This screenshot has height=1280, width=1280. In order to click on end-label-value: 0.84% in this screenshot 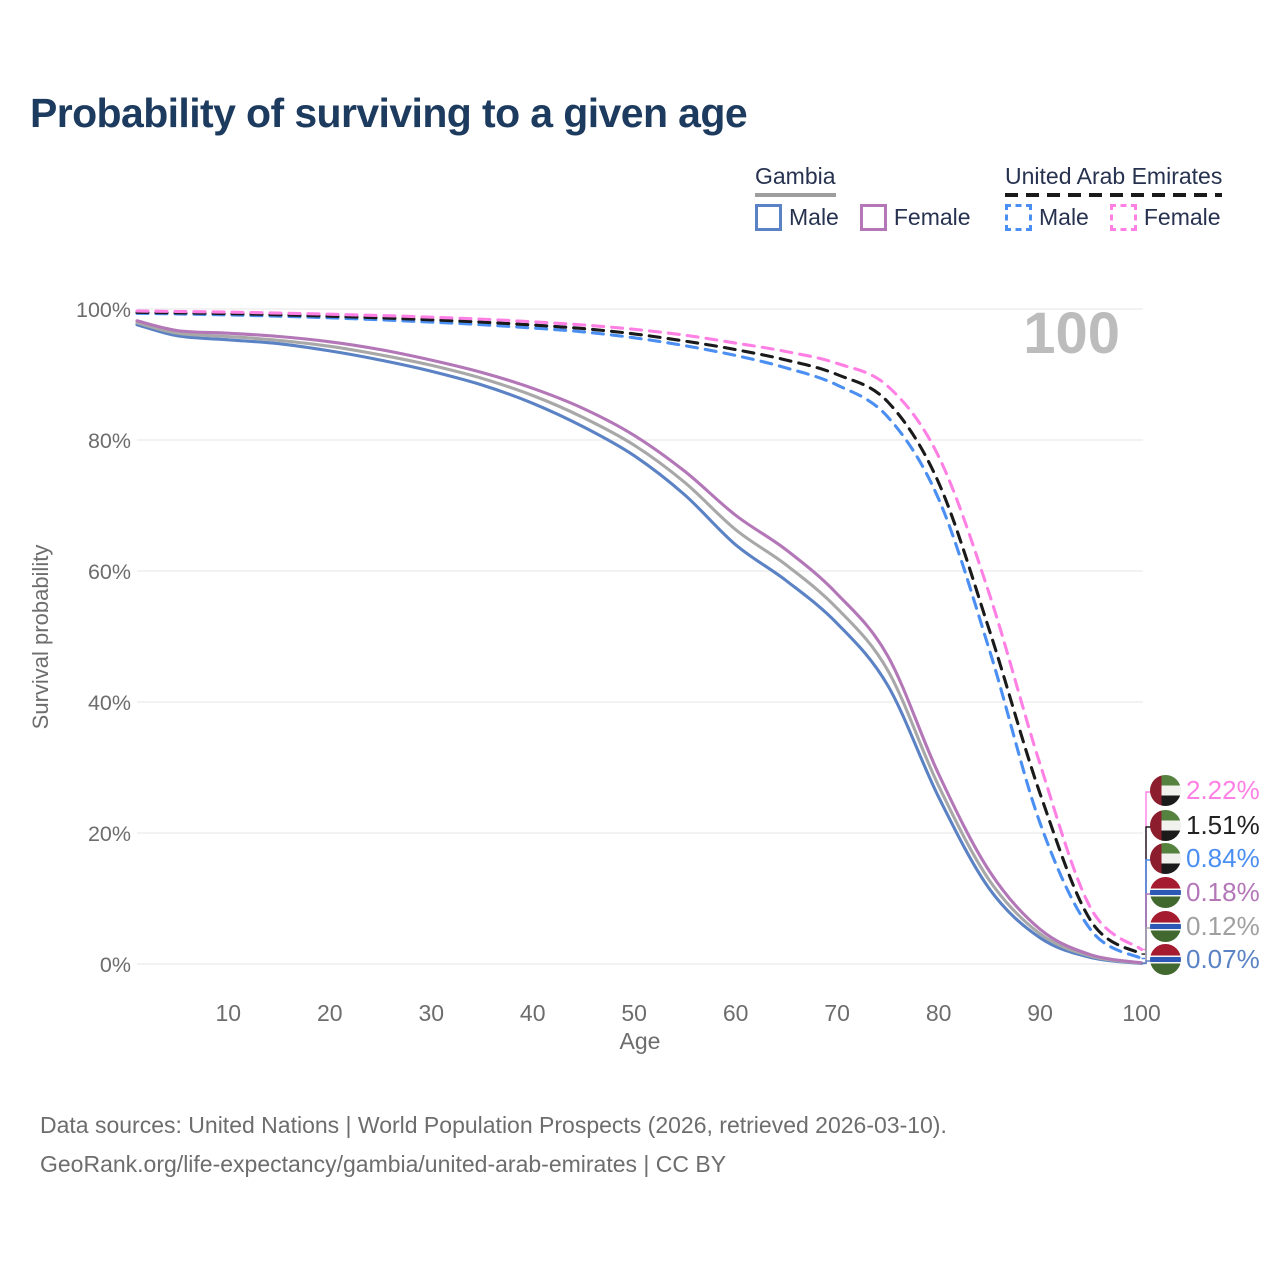, I will do `click(1223, 858)`.